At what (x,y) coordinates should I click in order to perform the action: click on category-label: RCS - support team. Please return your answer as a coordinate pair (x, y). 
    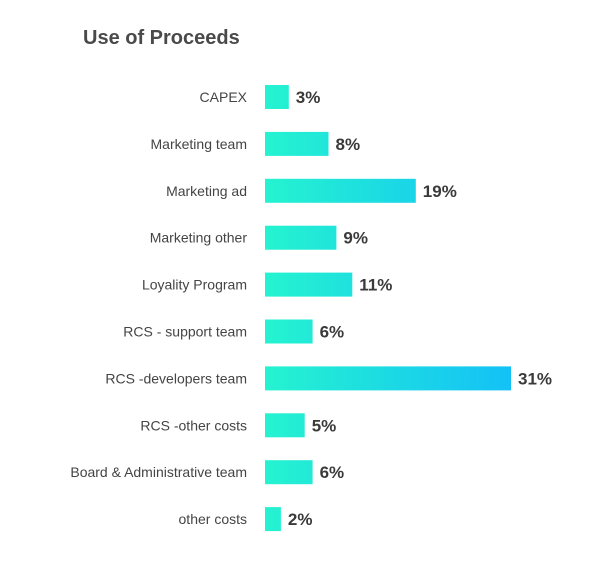
    Looking at the image, I should click on (185, 332).